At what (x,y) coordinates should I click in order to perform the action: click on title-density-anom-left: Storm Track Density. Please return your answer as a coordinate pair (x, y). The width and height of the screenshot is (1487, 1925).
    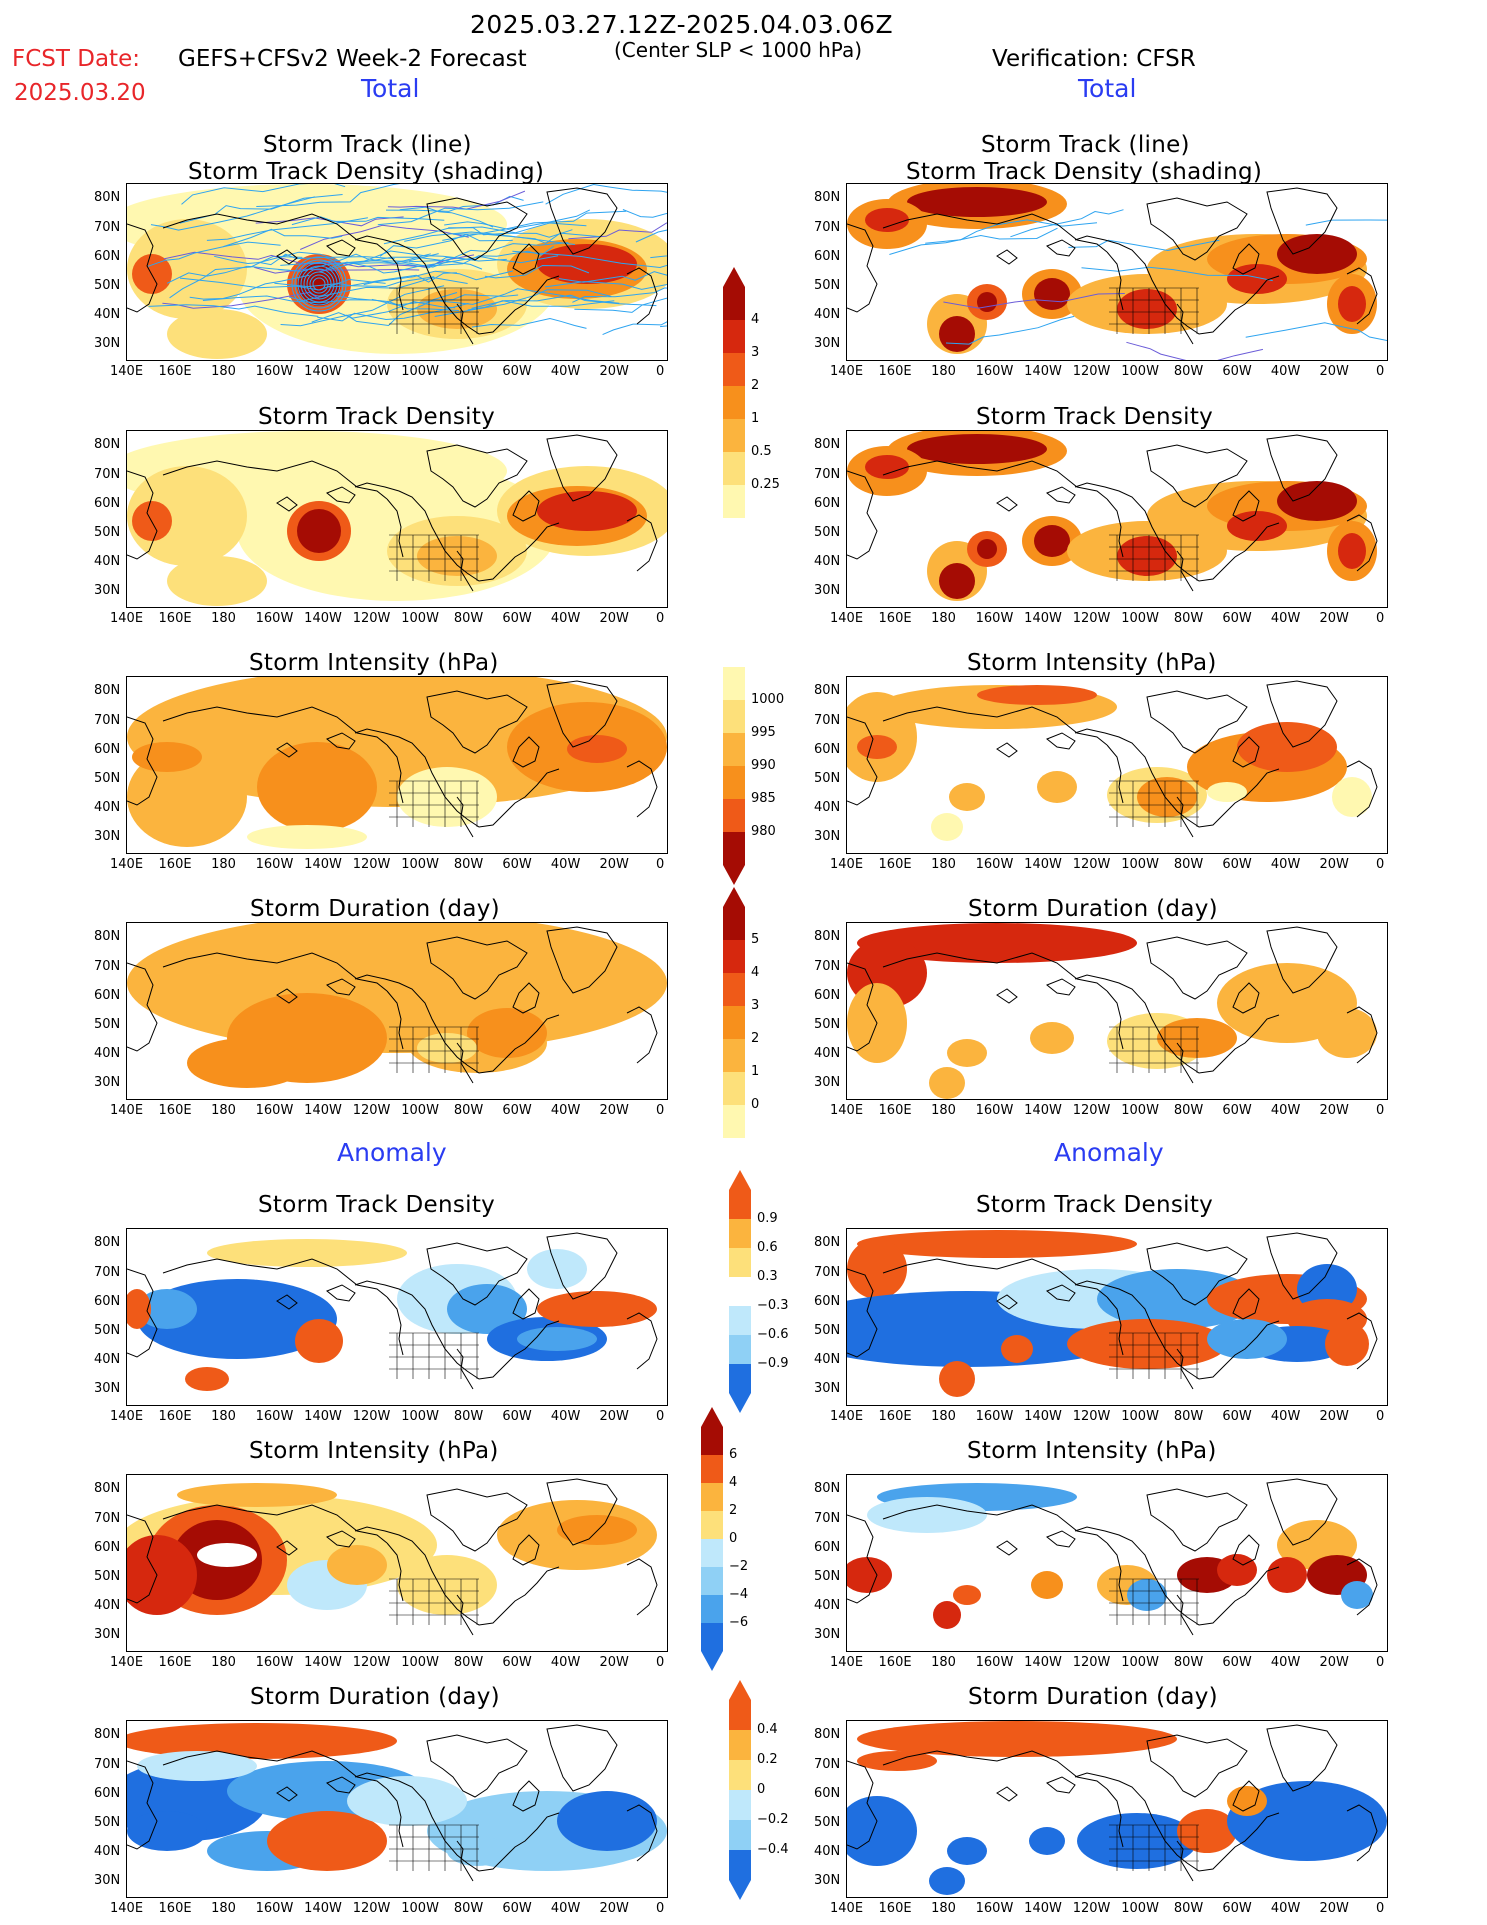
    Looking at the image, I should click on (377, 1205).